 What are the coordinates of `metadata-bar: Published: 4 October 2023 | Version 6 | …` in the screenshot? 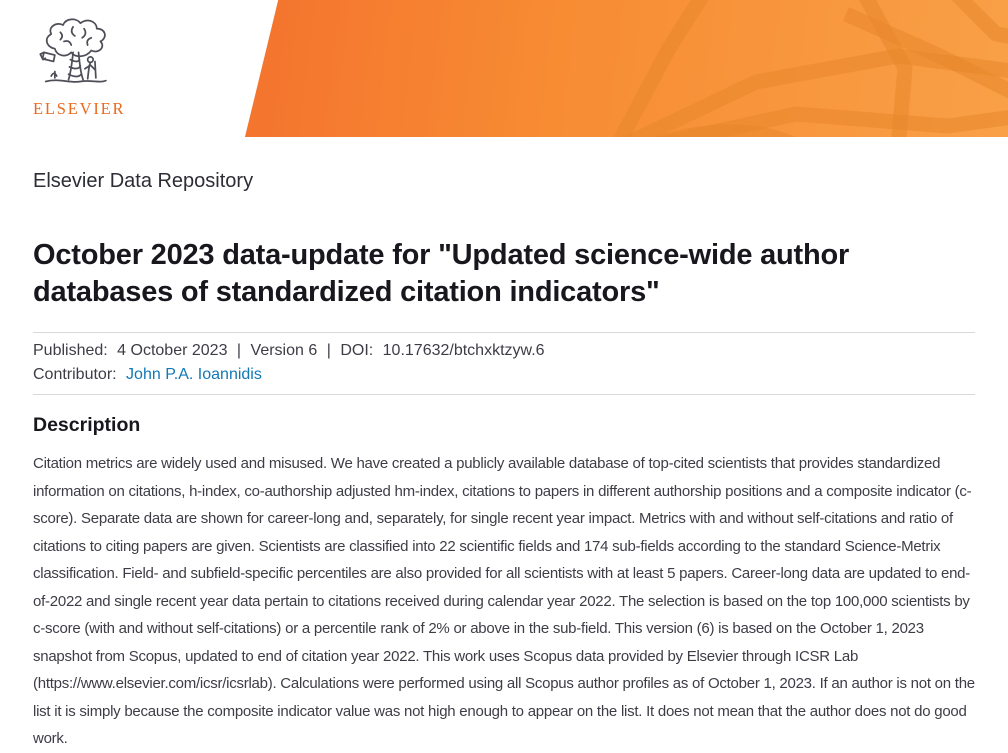 It's located at (504, 363).